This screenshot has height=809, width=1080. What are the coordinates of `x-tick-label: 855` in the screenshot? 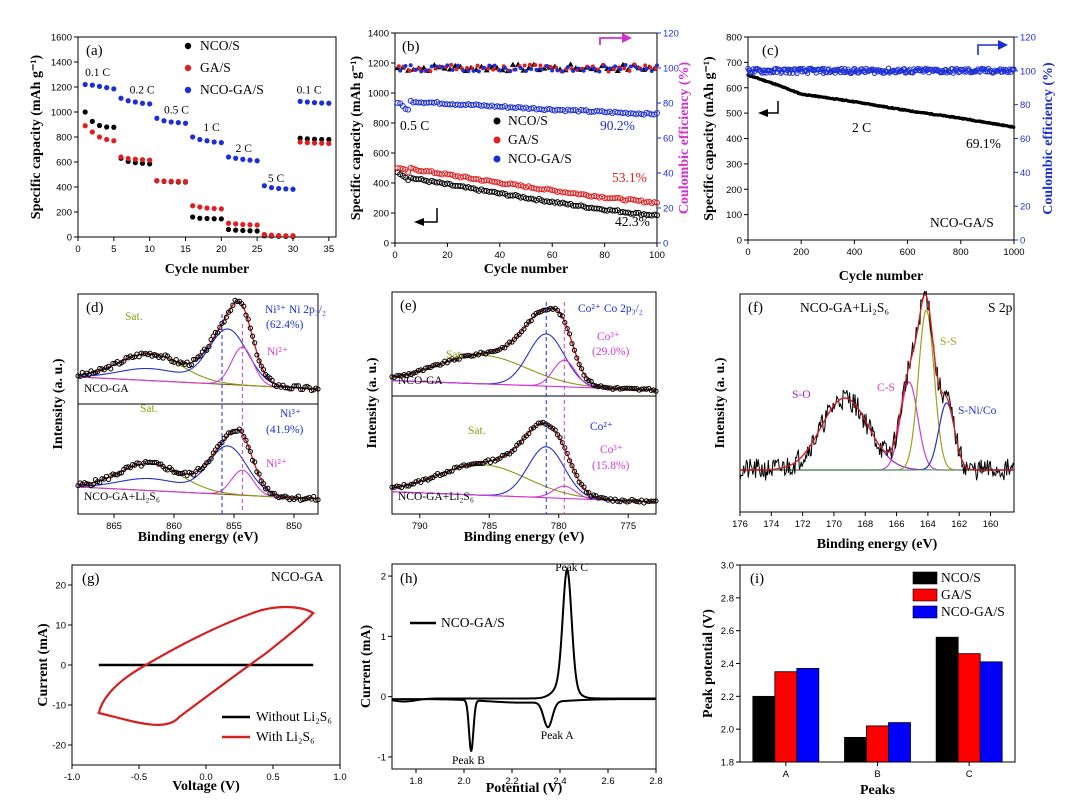 It's located at (234, 526).